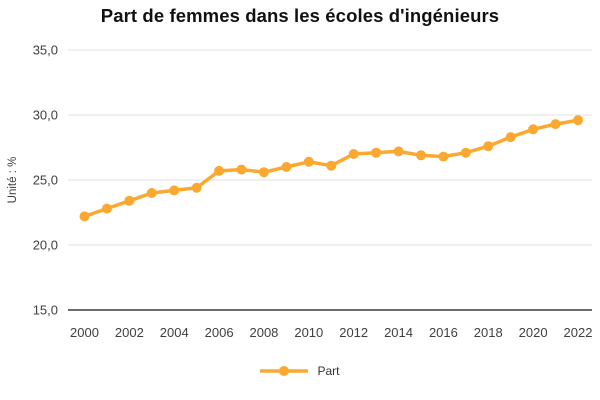 This screenshot has height=400, width=600. What do you see at coordinates (353, 332) in the screenshot?
I see `x-axis-tick-label: 2012` at bounding box center [353, 332].